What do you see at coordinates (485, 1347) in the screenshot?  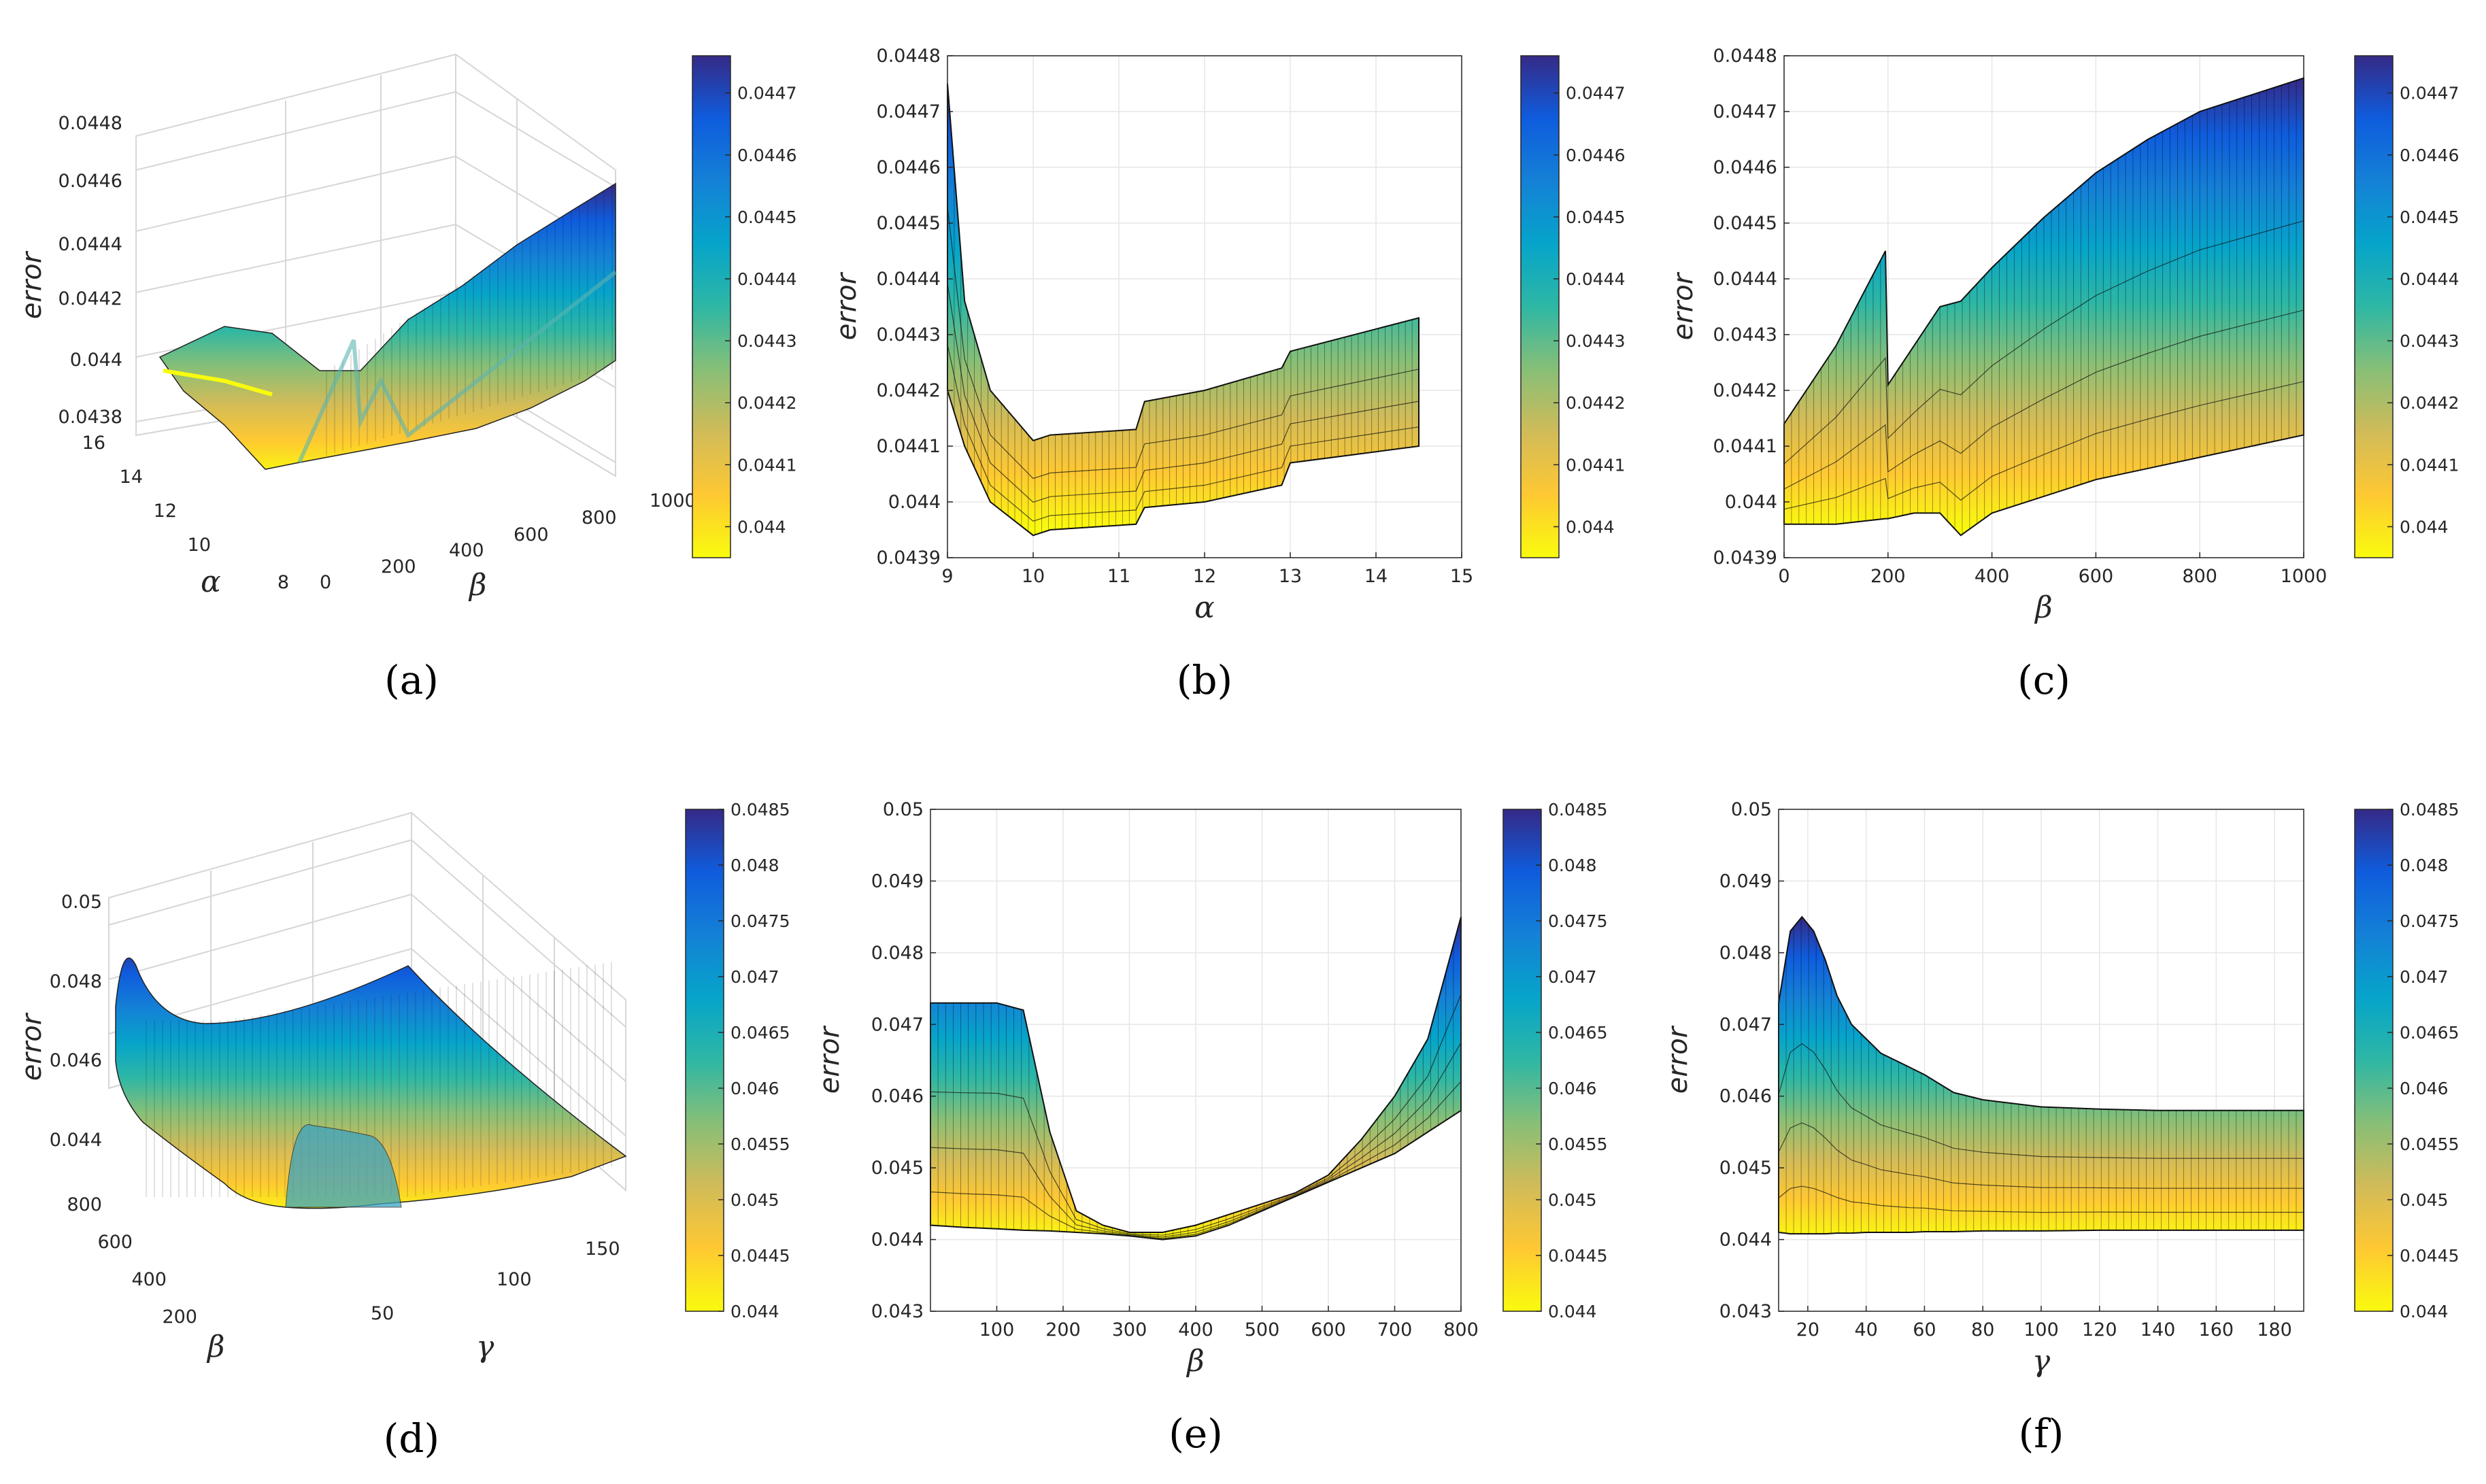 I see `xlabel-d: γ` at bounding box center [485, 1347].